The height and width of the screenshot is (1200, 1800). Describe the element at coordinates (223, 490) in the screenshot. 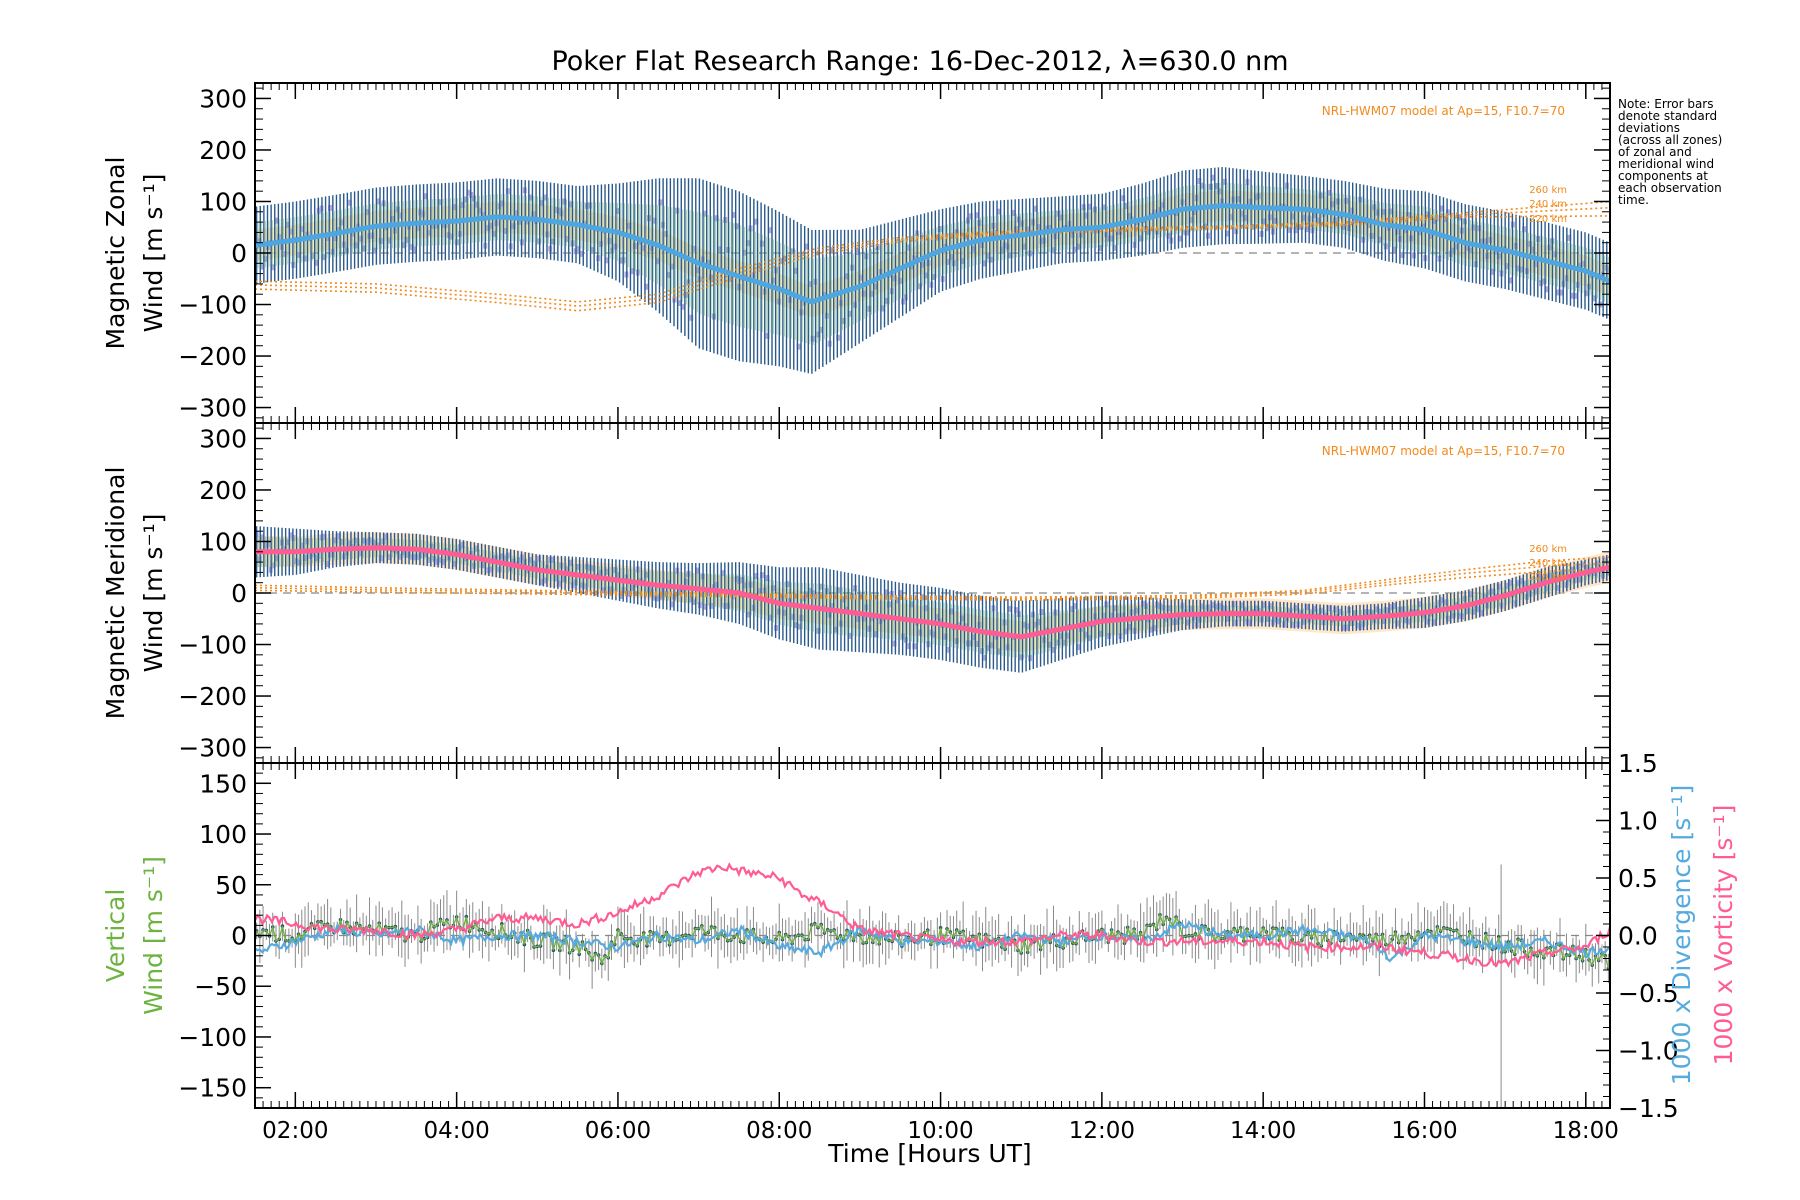

I see `y-tick-label: 200` at that location.